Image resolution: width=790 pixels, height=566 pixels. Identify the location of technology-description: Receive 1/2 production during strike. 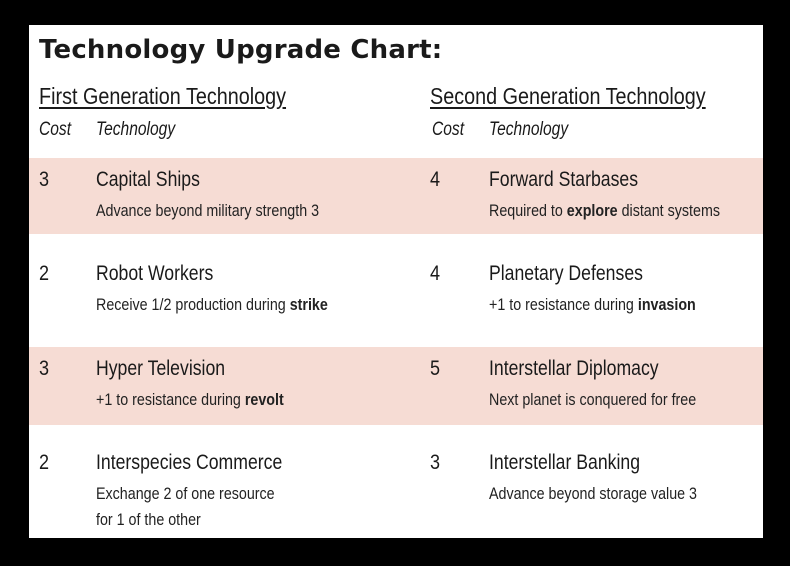
(212, 304).